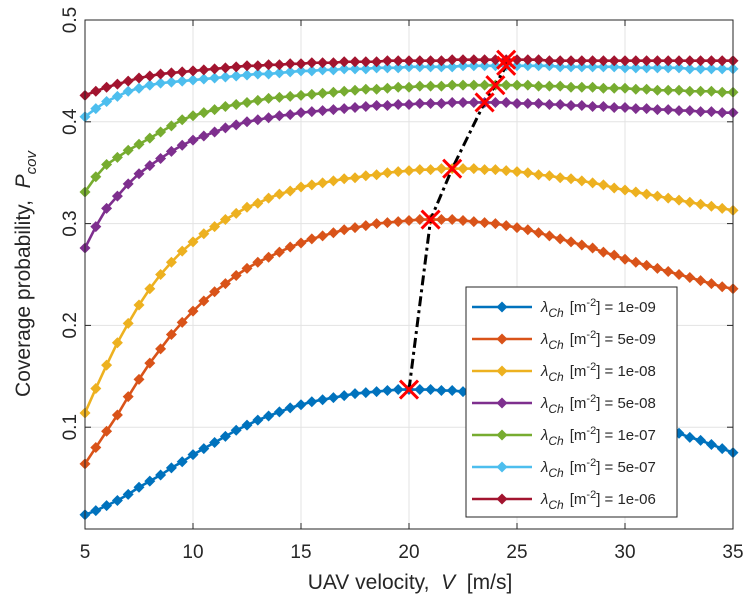  I want to click on legend-marker, so click(502, 435).